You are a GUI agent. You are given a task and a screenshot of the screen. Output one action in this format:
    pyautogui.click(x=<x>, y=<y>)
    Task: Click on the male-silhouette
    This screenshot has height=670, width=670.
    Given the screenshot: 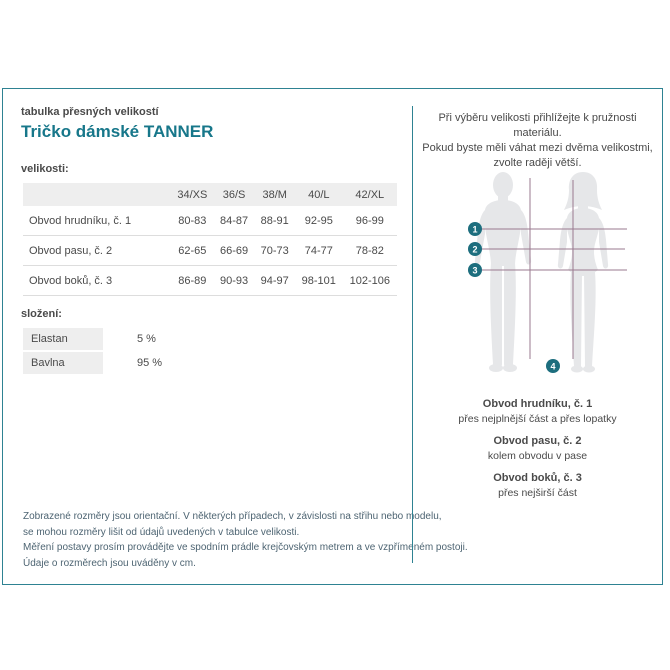 What is the action you would take?
    pyautogui.click(x=503, y=272)
    